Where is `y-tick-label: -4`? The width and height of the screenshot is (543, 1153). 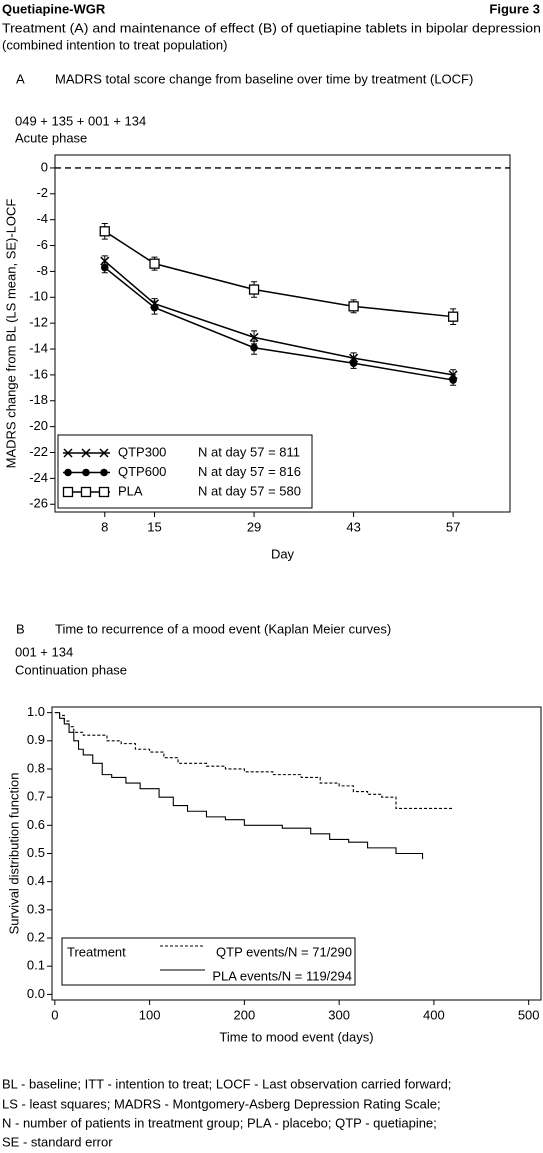 y-tick-label: -4 is located at coordinates (42, 218).